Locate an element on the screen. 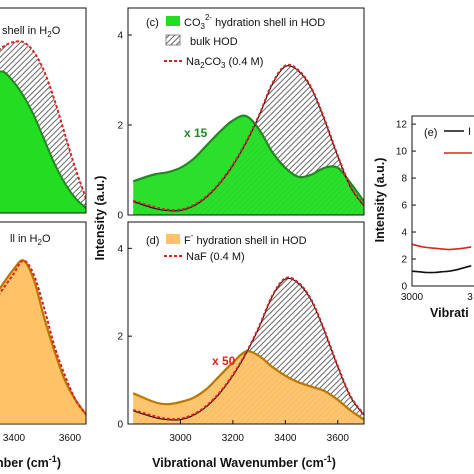 This screenshot has height=474, width=474. left-top-dashed-line is located at coordinates (43, 119).